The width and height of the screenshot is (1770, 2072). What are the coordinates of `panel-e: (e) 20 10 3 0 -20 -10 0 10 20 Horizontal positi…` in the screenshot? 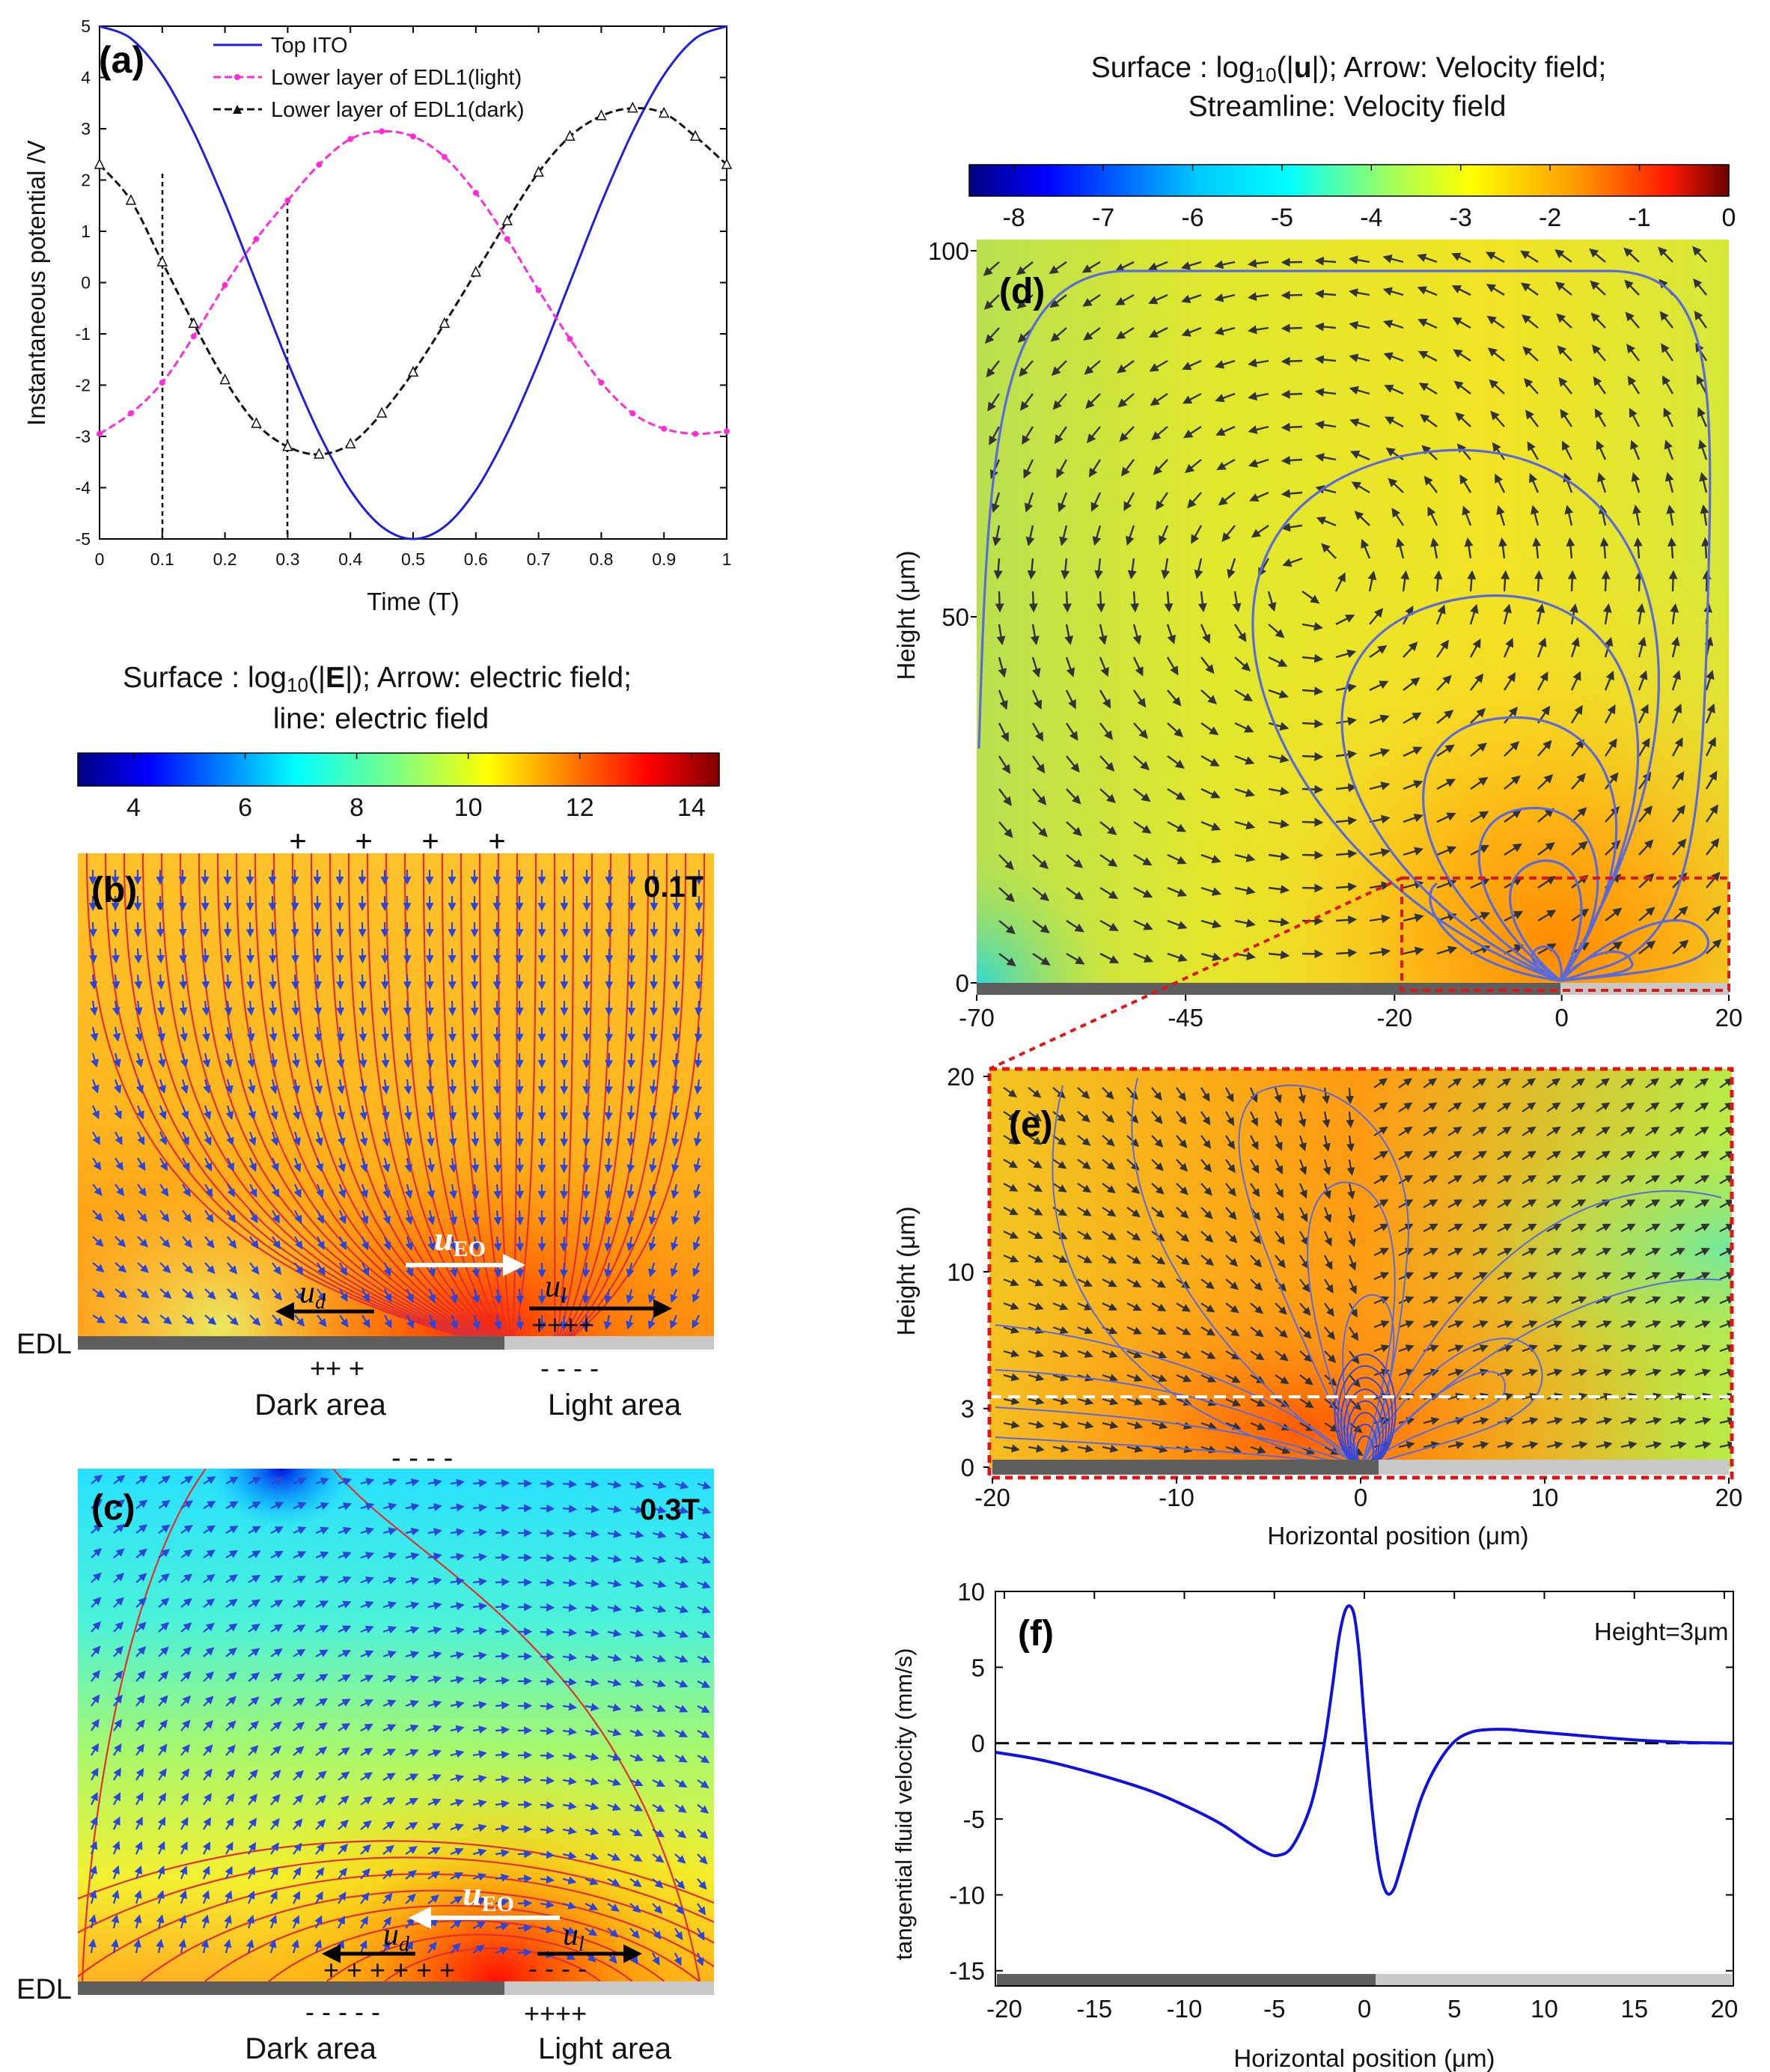 It's located at (1317, 1306).